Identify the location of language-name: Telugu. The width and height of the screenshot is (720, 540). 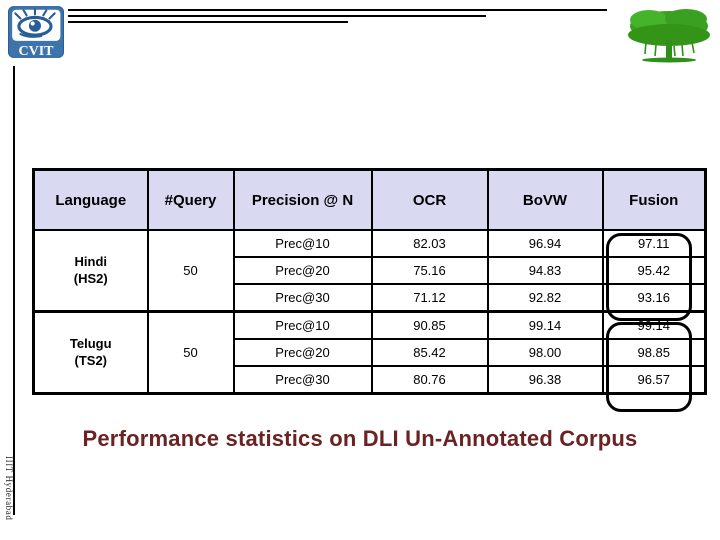
(90, 343).